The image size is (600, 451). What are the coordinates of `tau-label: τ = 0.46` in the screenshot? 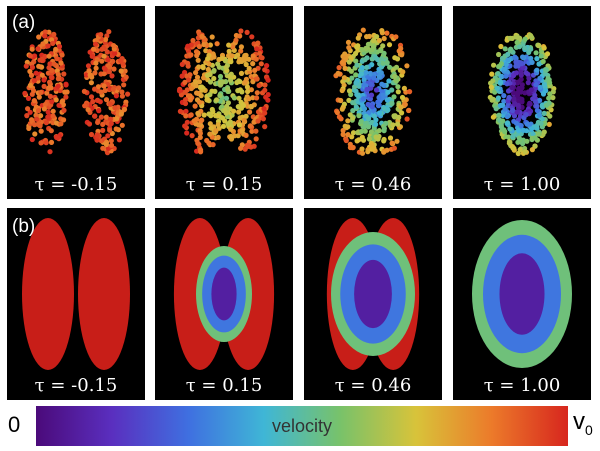 It's located at (373, 184).